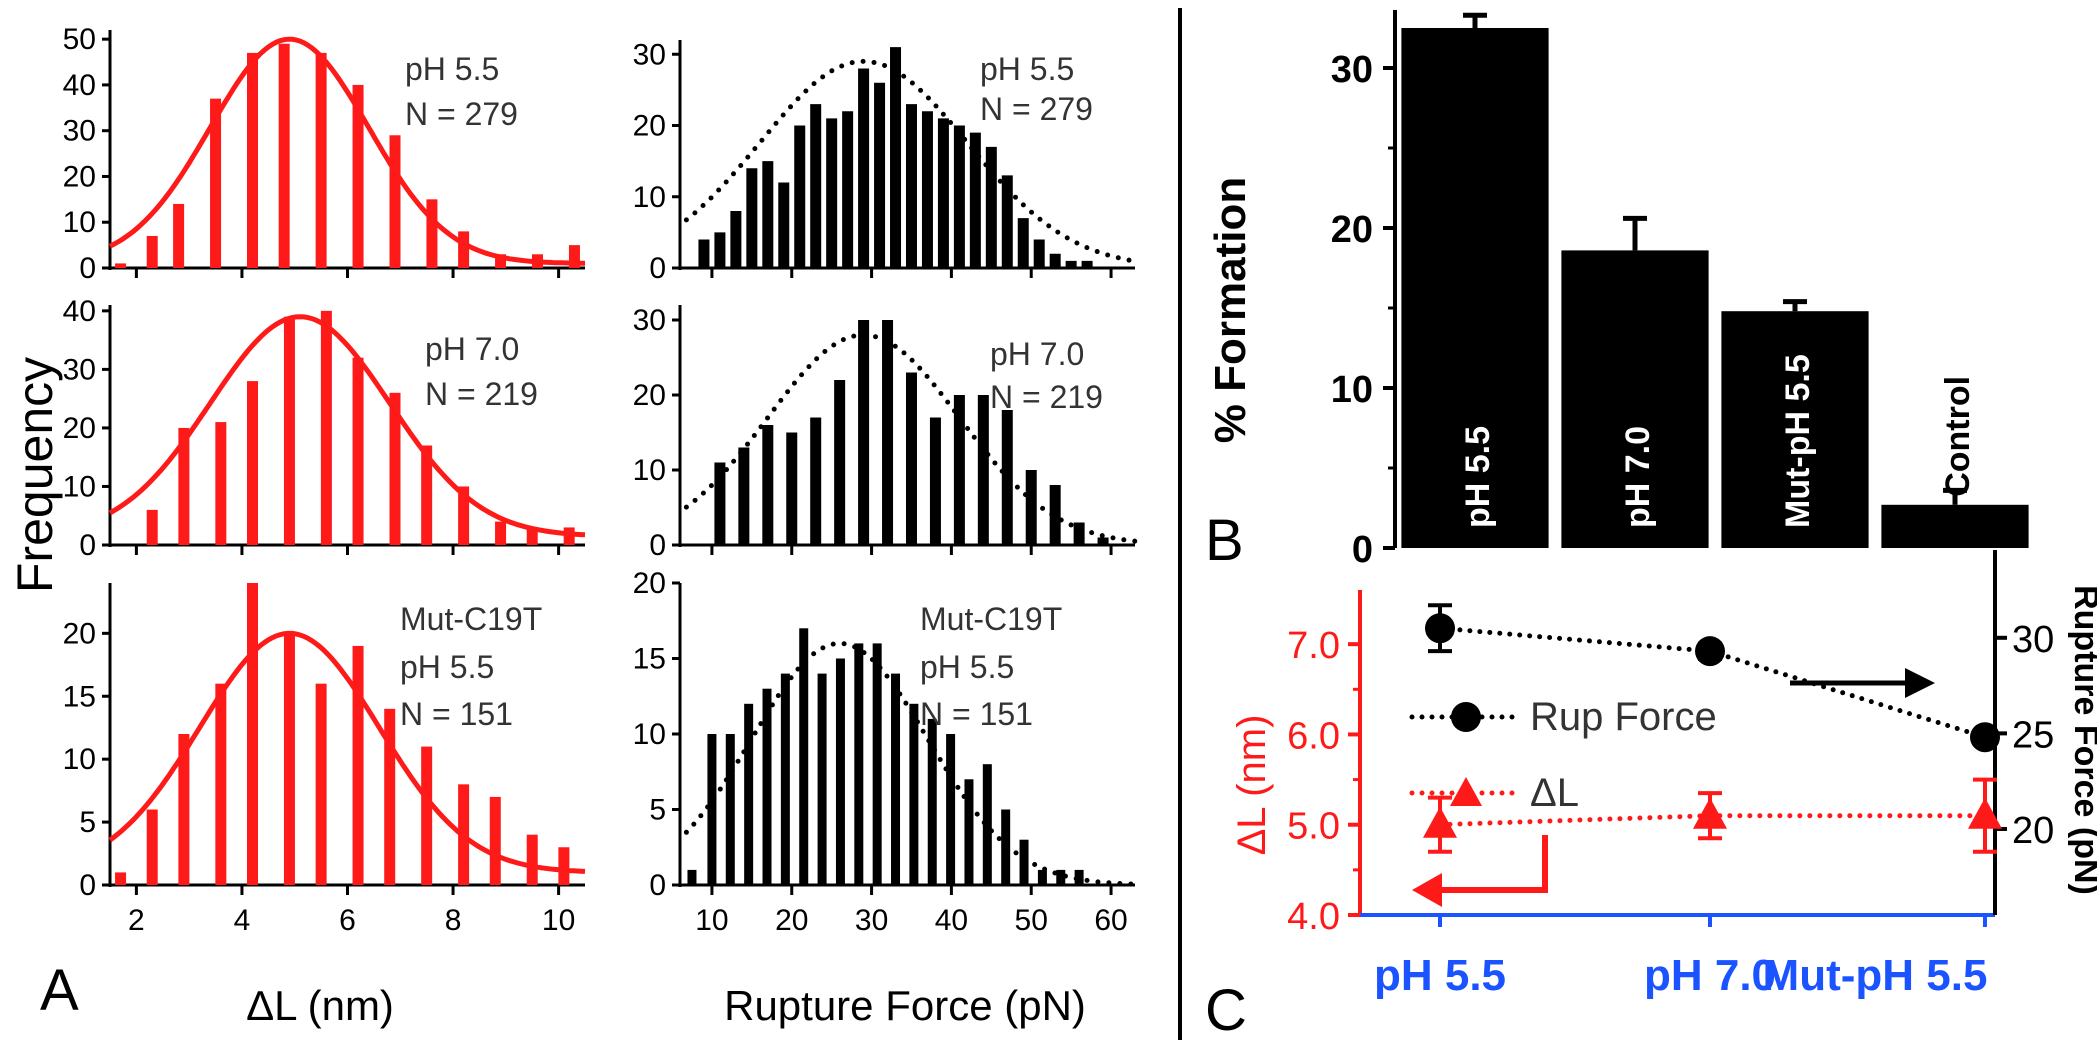 This screenshot has height=1048, width=2097. I want to click on right-tick-label: 25, so click(2033, 735).